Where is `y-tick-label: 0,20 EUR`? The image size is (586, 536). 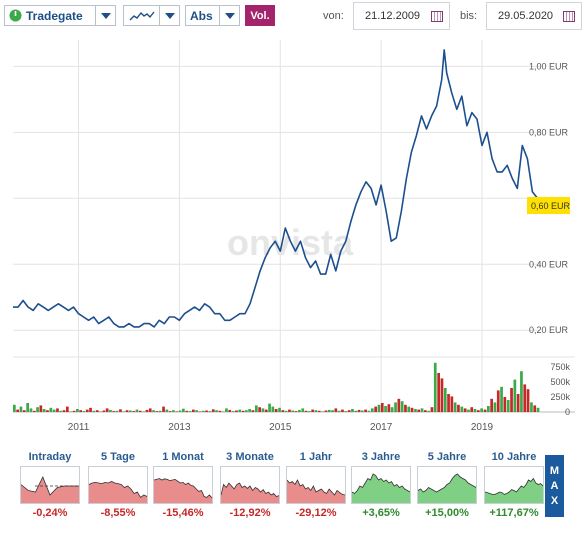 y-tick-label: 0,20 EUR is located at coordinates (549, 330).